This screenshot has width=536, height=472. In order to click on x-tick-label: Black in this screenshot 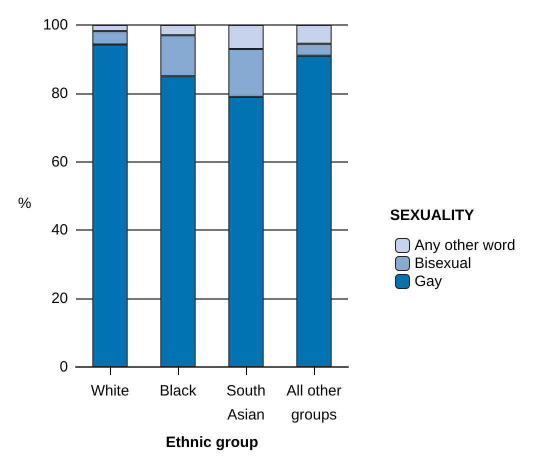, I will do `click(178, 391)`.